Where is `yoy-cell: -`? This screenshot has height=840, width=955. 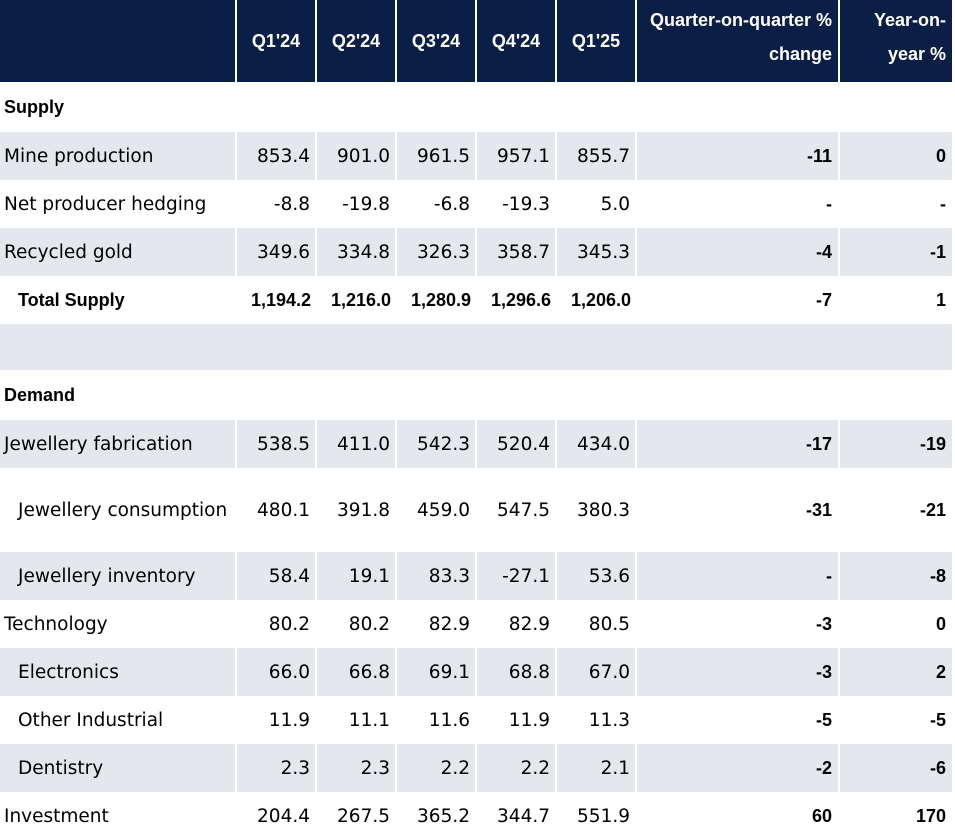
yoy-cell: - is located at coordinates (943, 203).